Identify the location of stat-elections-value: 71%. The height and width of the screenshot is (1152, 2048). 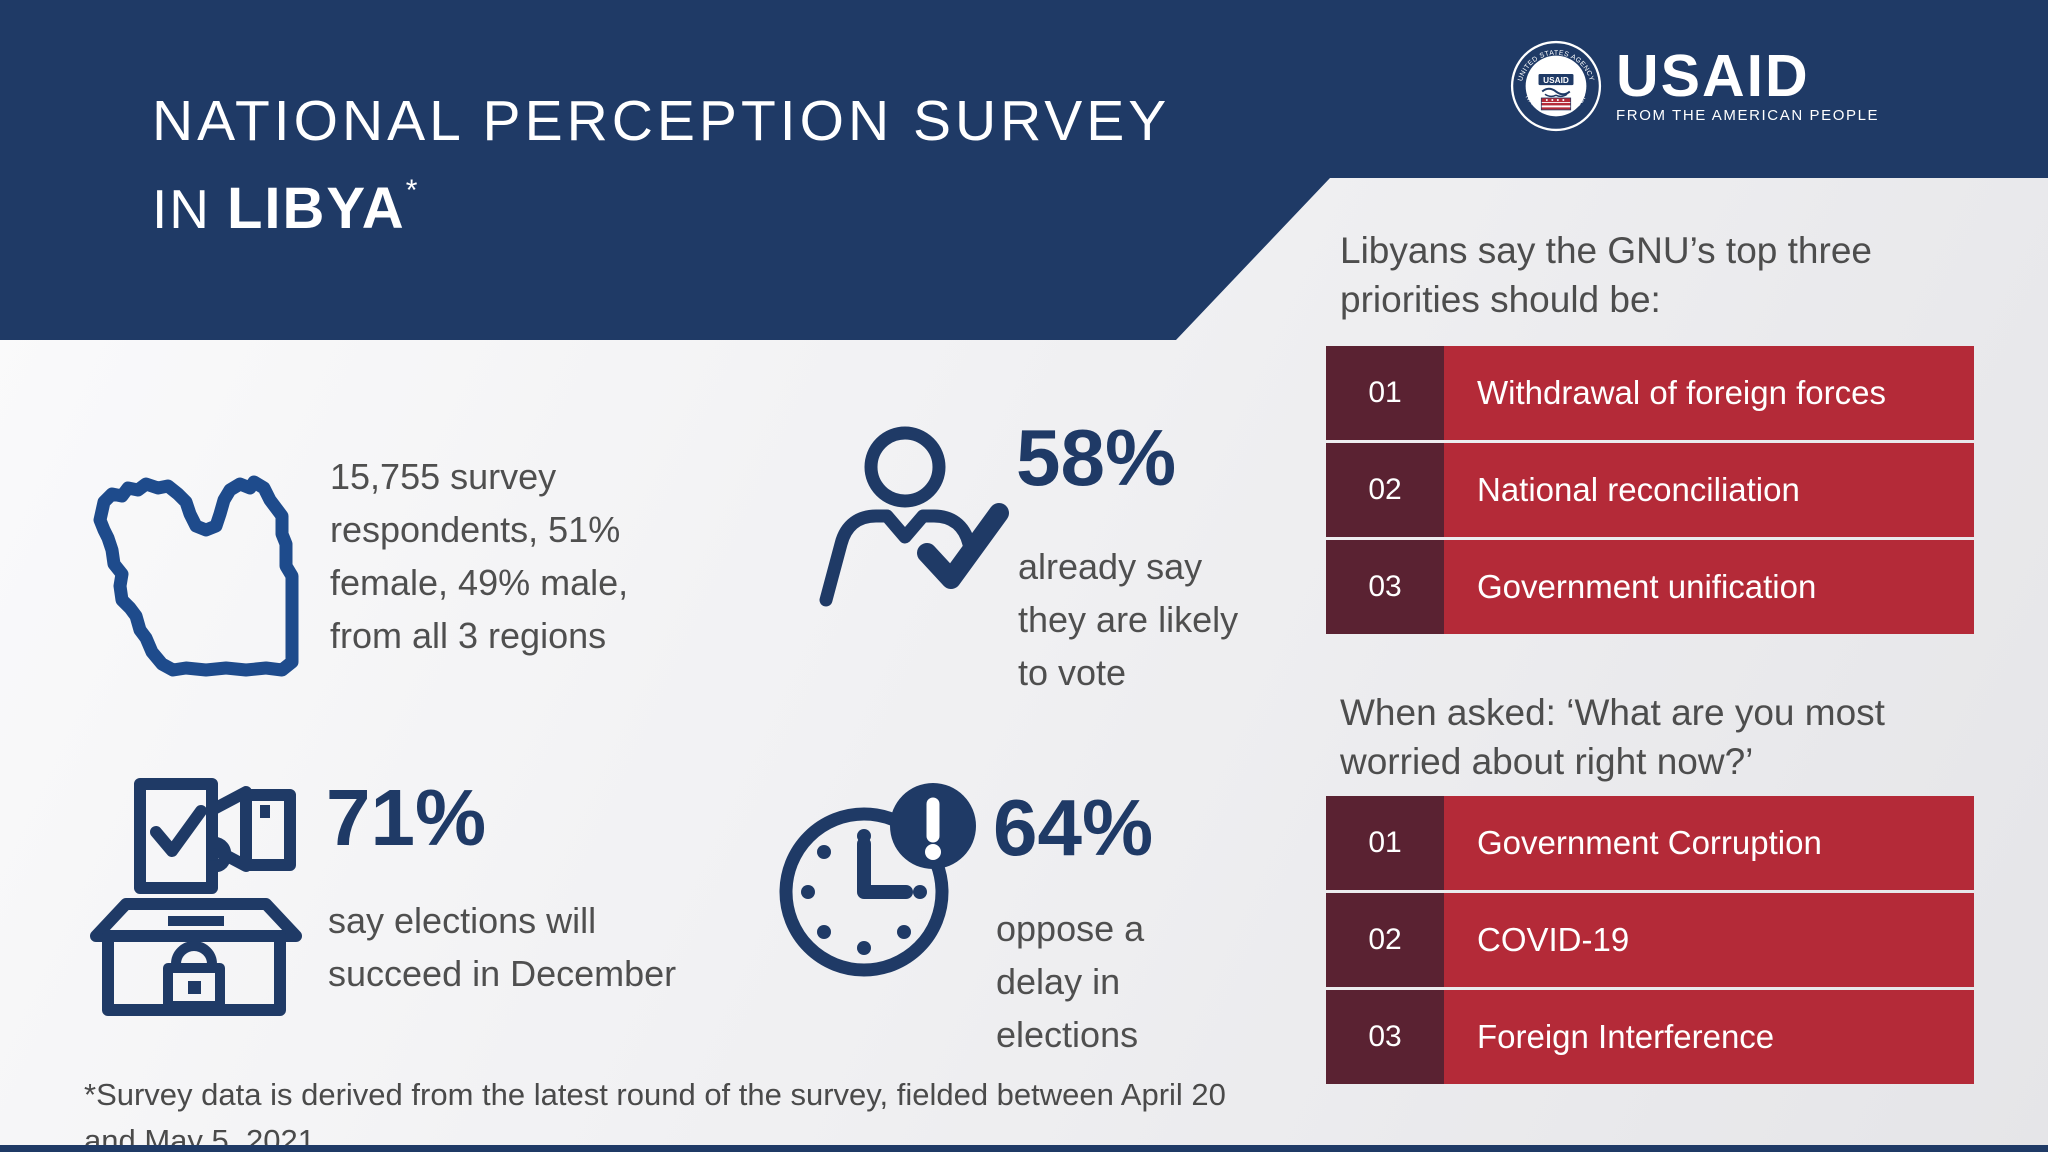
(406, 817).